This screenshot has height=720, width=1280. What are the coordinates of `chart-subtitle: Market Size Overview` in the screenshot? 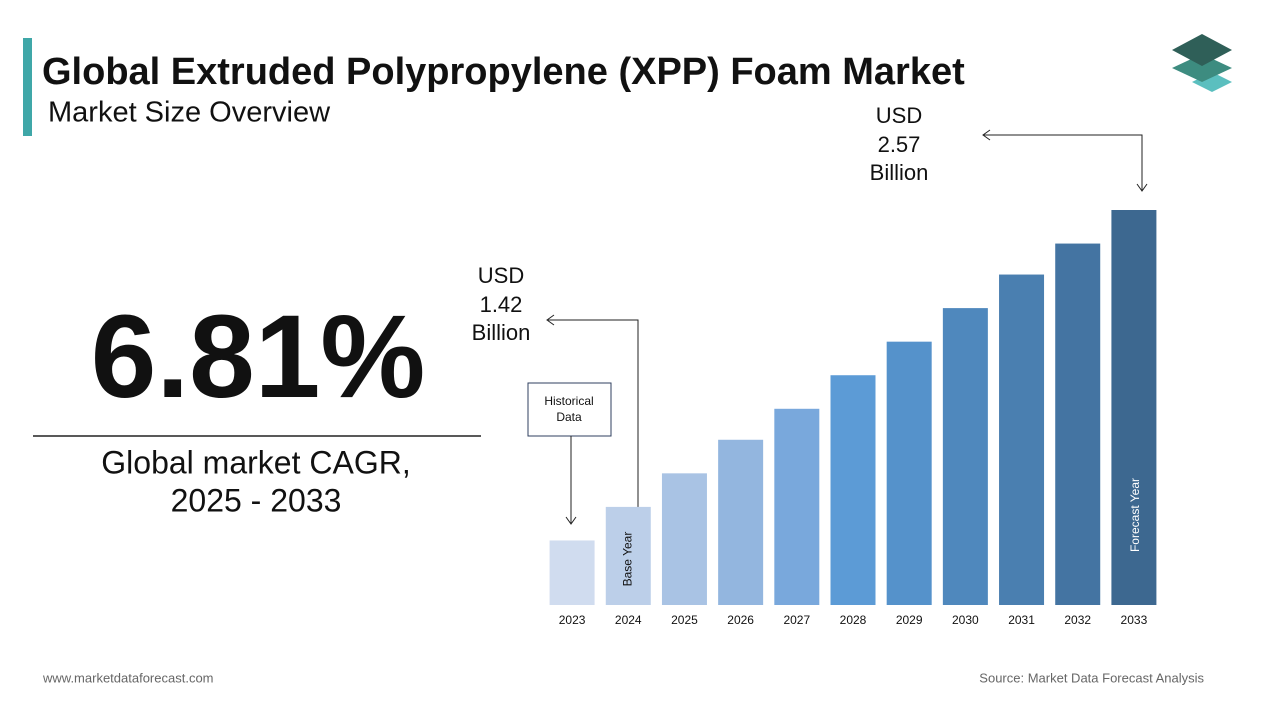 It's located at (189, 113).